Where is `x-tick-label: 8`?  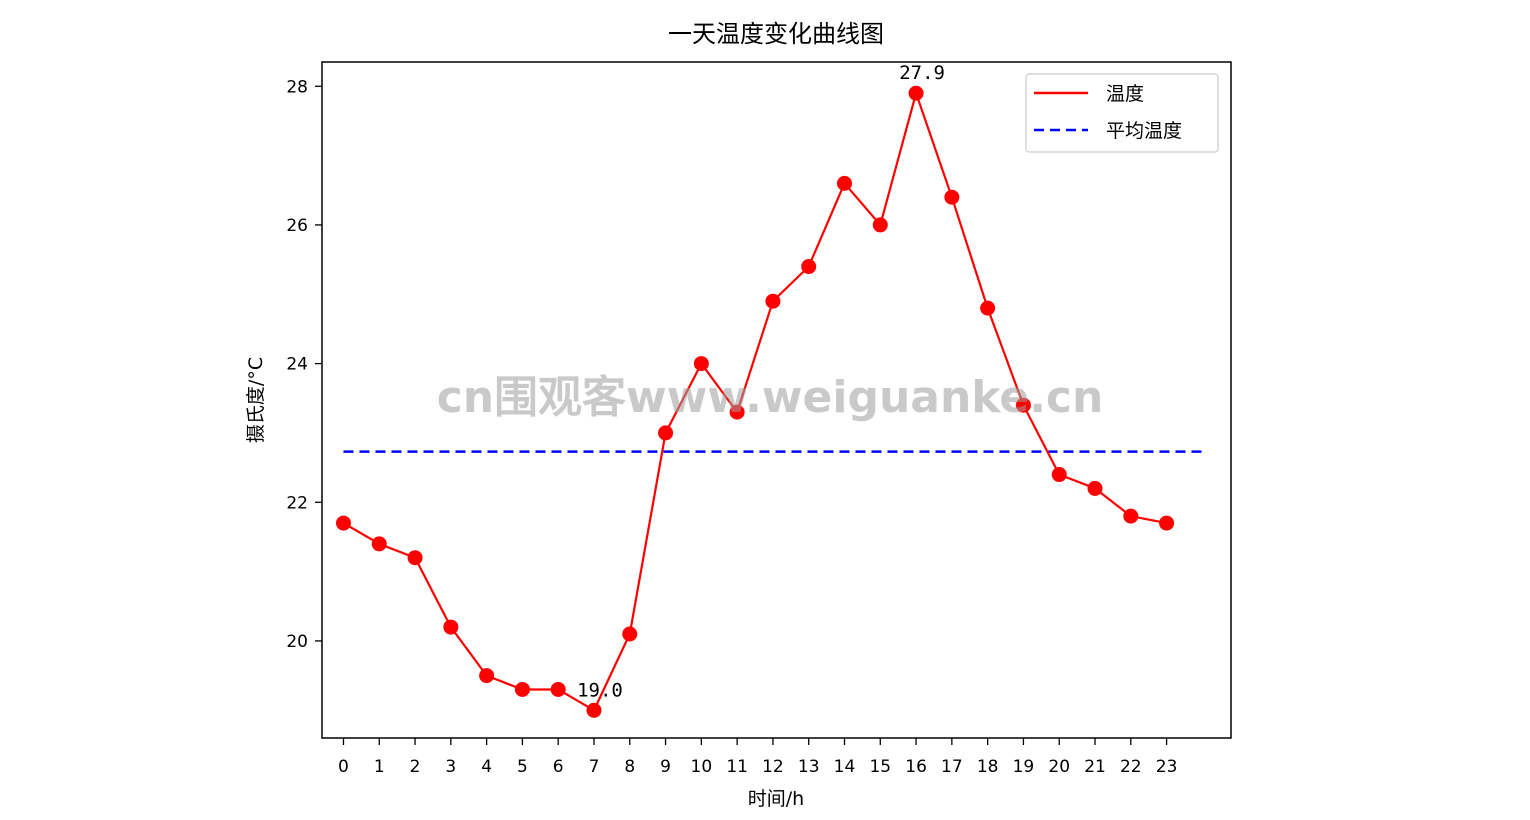
x-tick-label: 8 is located at coordinates (629, 767).